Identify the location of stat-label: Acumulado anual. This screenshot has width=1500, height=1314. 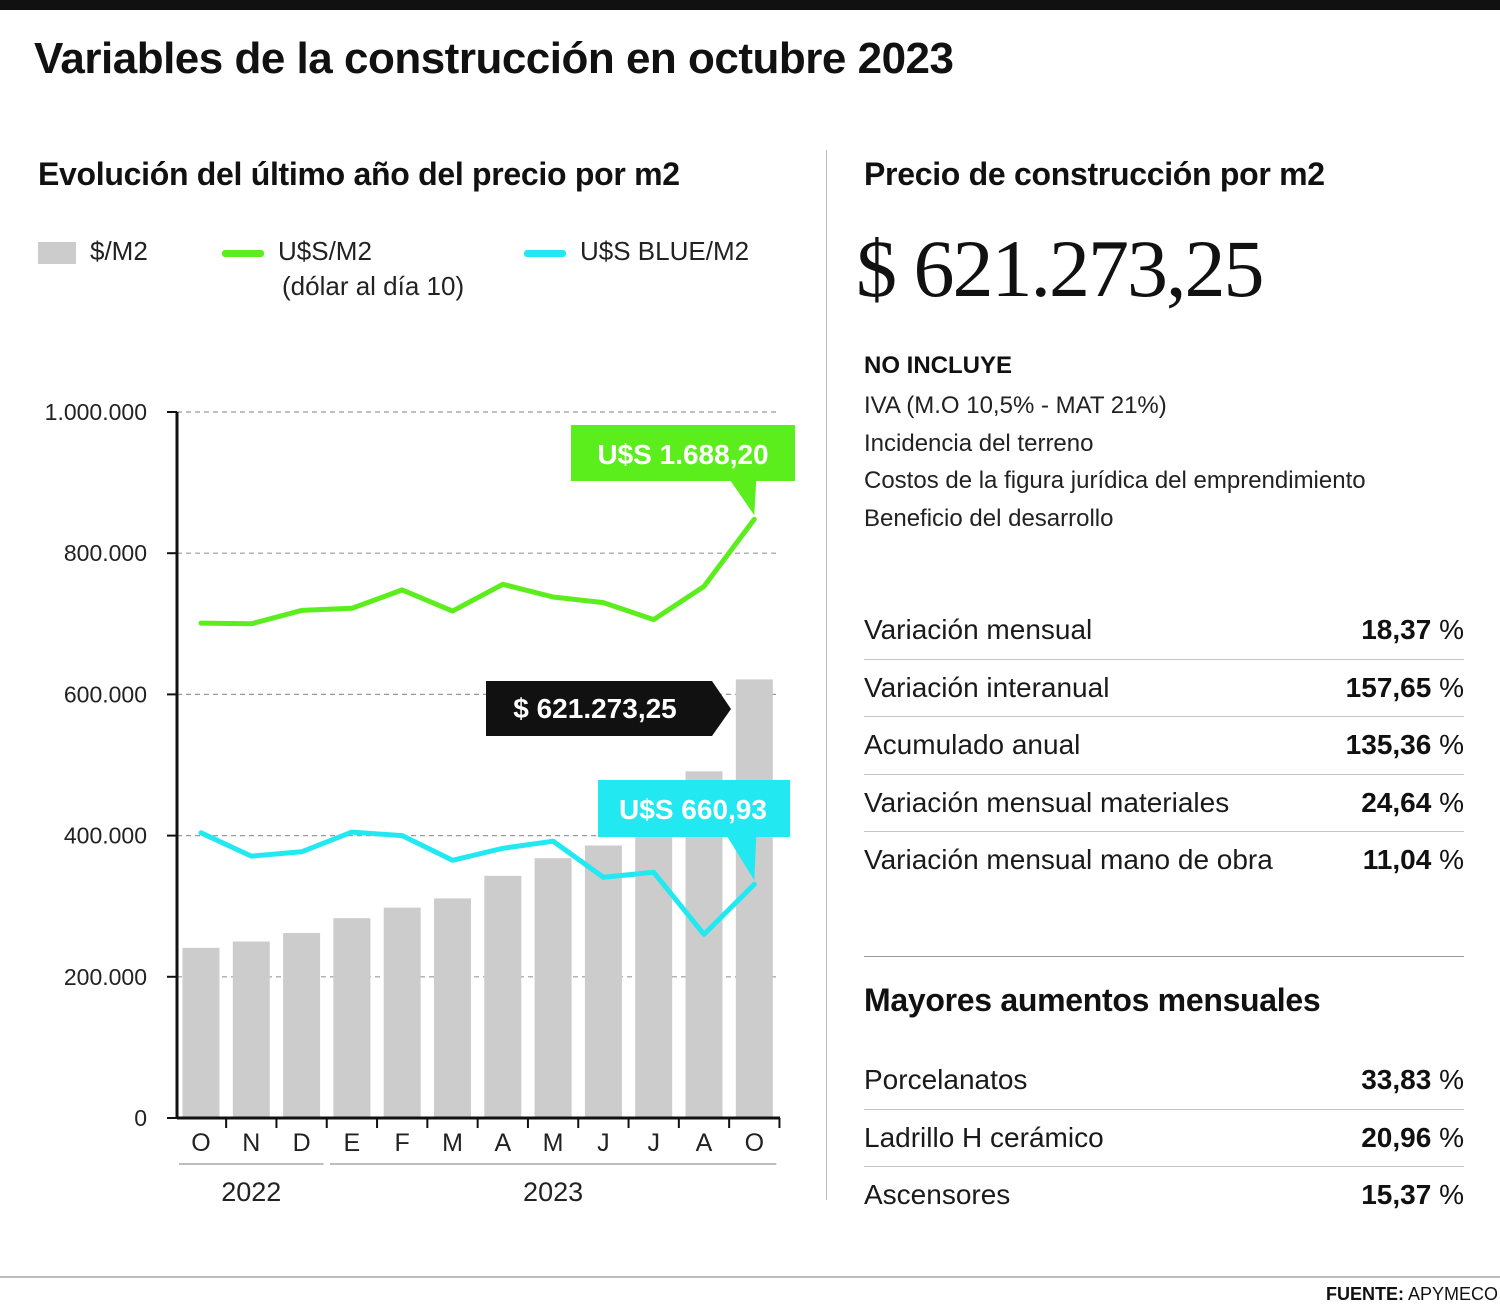
(972, 744).